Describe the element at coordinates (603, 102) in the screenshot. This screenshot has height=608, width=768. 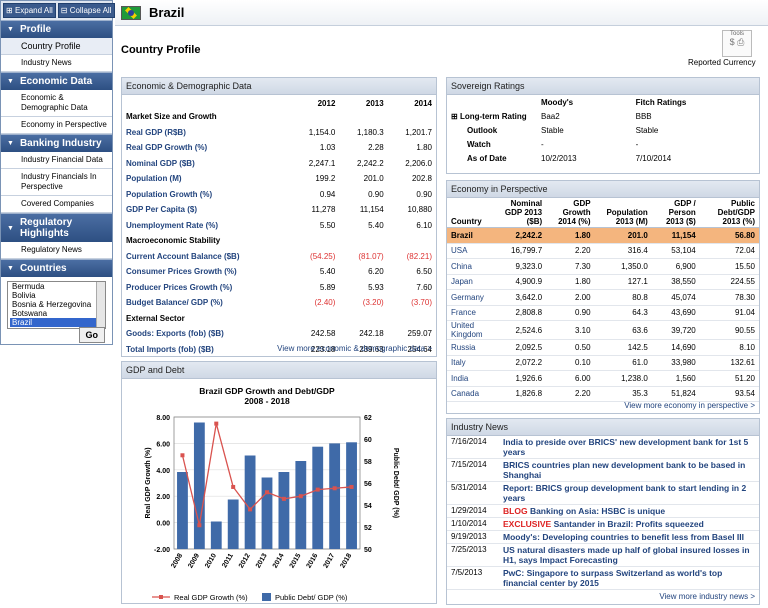
I see `sovereign-header-row: Moody's Fitch Ratings` at that location.